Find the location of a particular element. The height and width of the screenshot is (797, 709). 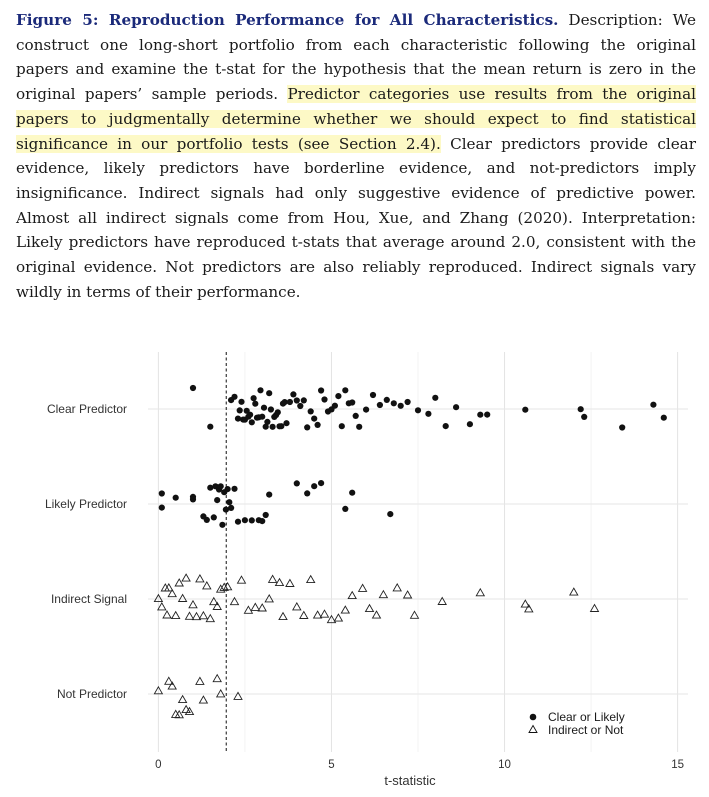

x-tick-label: 5 is located at coordinates (331, 765).